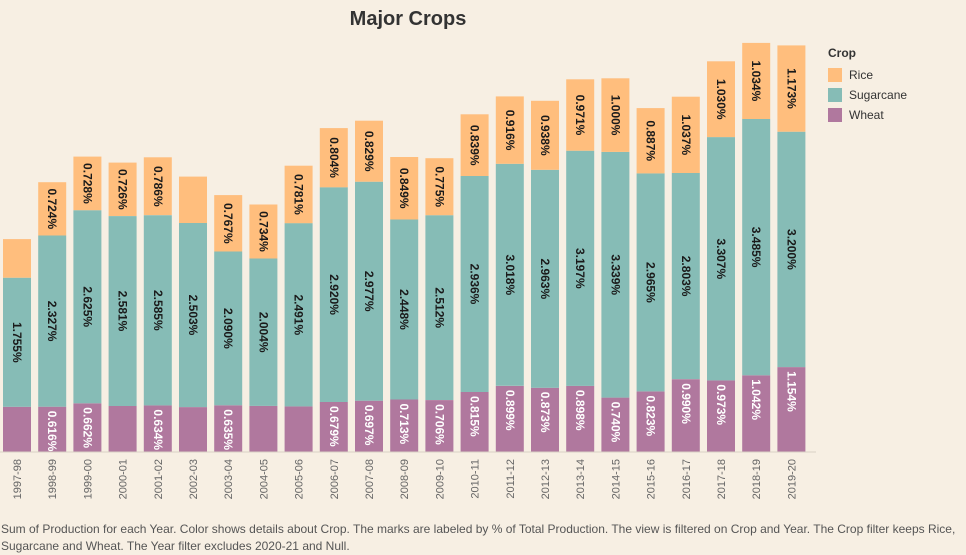  I want to click on legend-item-rice: Rice, so click(867, 75).